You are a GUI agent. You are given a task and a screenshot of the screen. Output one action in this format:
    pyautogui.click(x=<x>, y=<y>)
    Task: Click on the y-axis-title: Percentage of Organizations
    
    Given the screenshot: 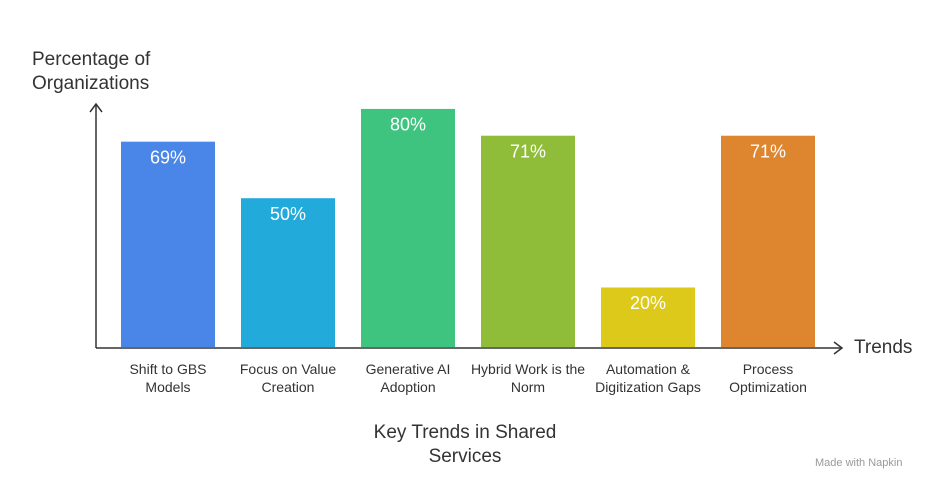 What is the action you would take?
    pyautogui.click(x=91, y=71)
    